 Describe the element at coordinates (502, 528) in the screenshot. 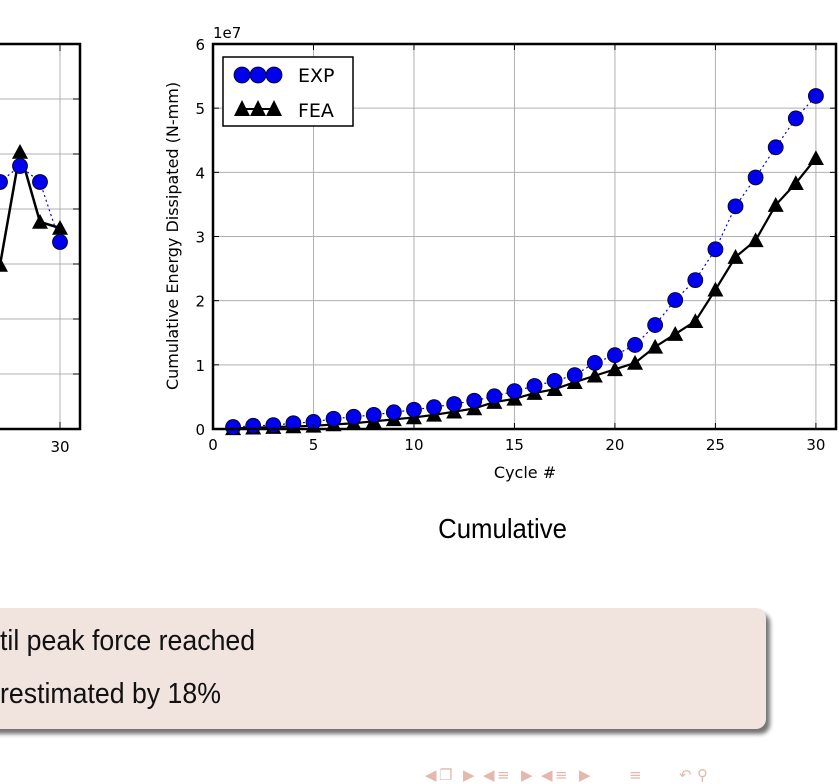

I see `chart-caption: Cumulative` at that location.